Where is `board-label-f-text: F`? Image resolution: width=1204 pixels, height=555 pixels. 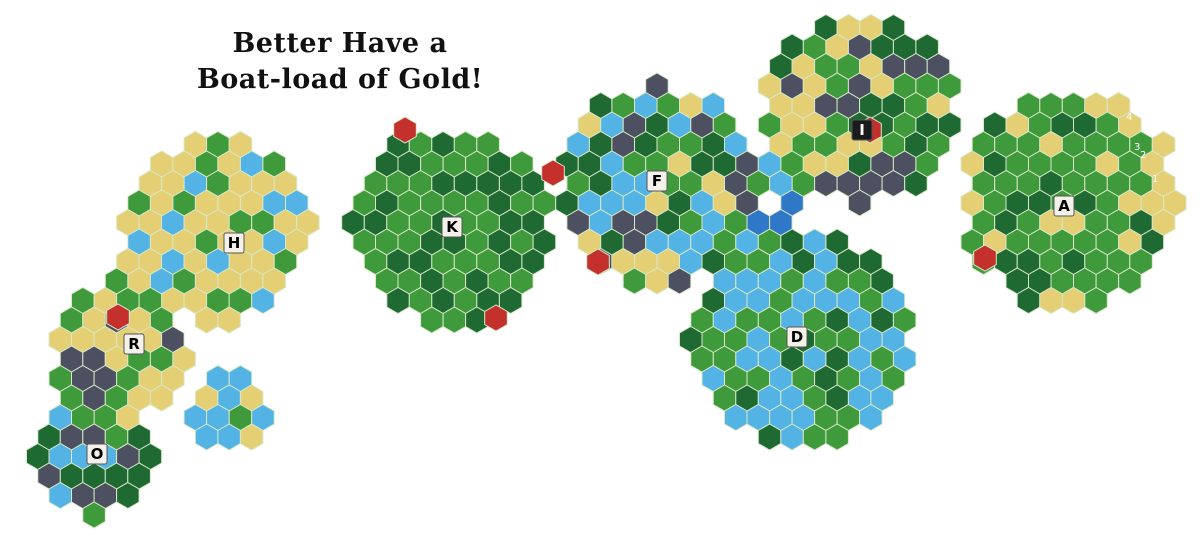 board-label-f-text: F is located at coordinates (657, 181).